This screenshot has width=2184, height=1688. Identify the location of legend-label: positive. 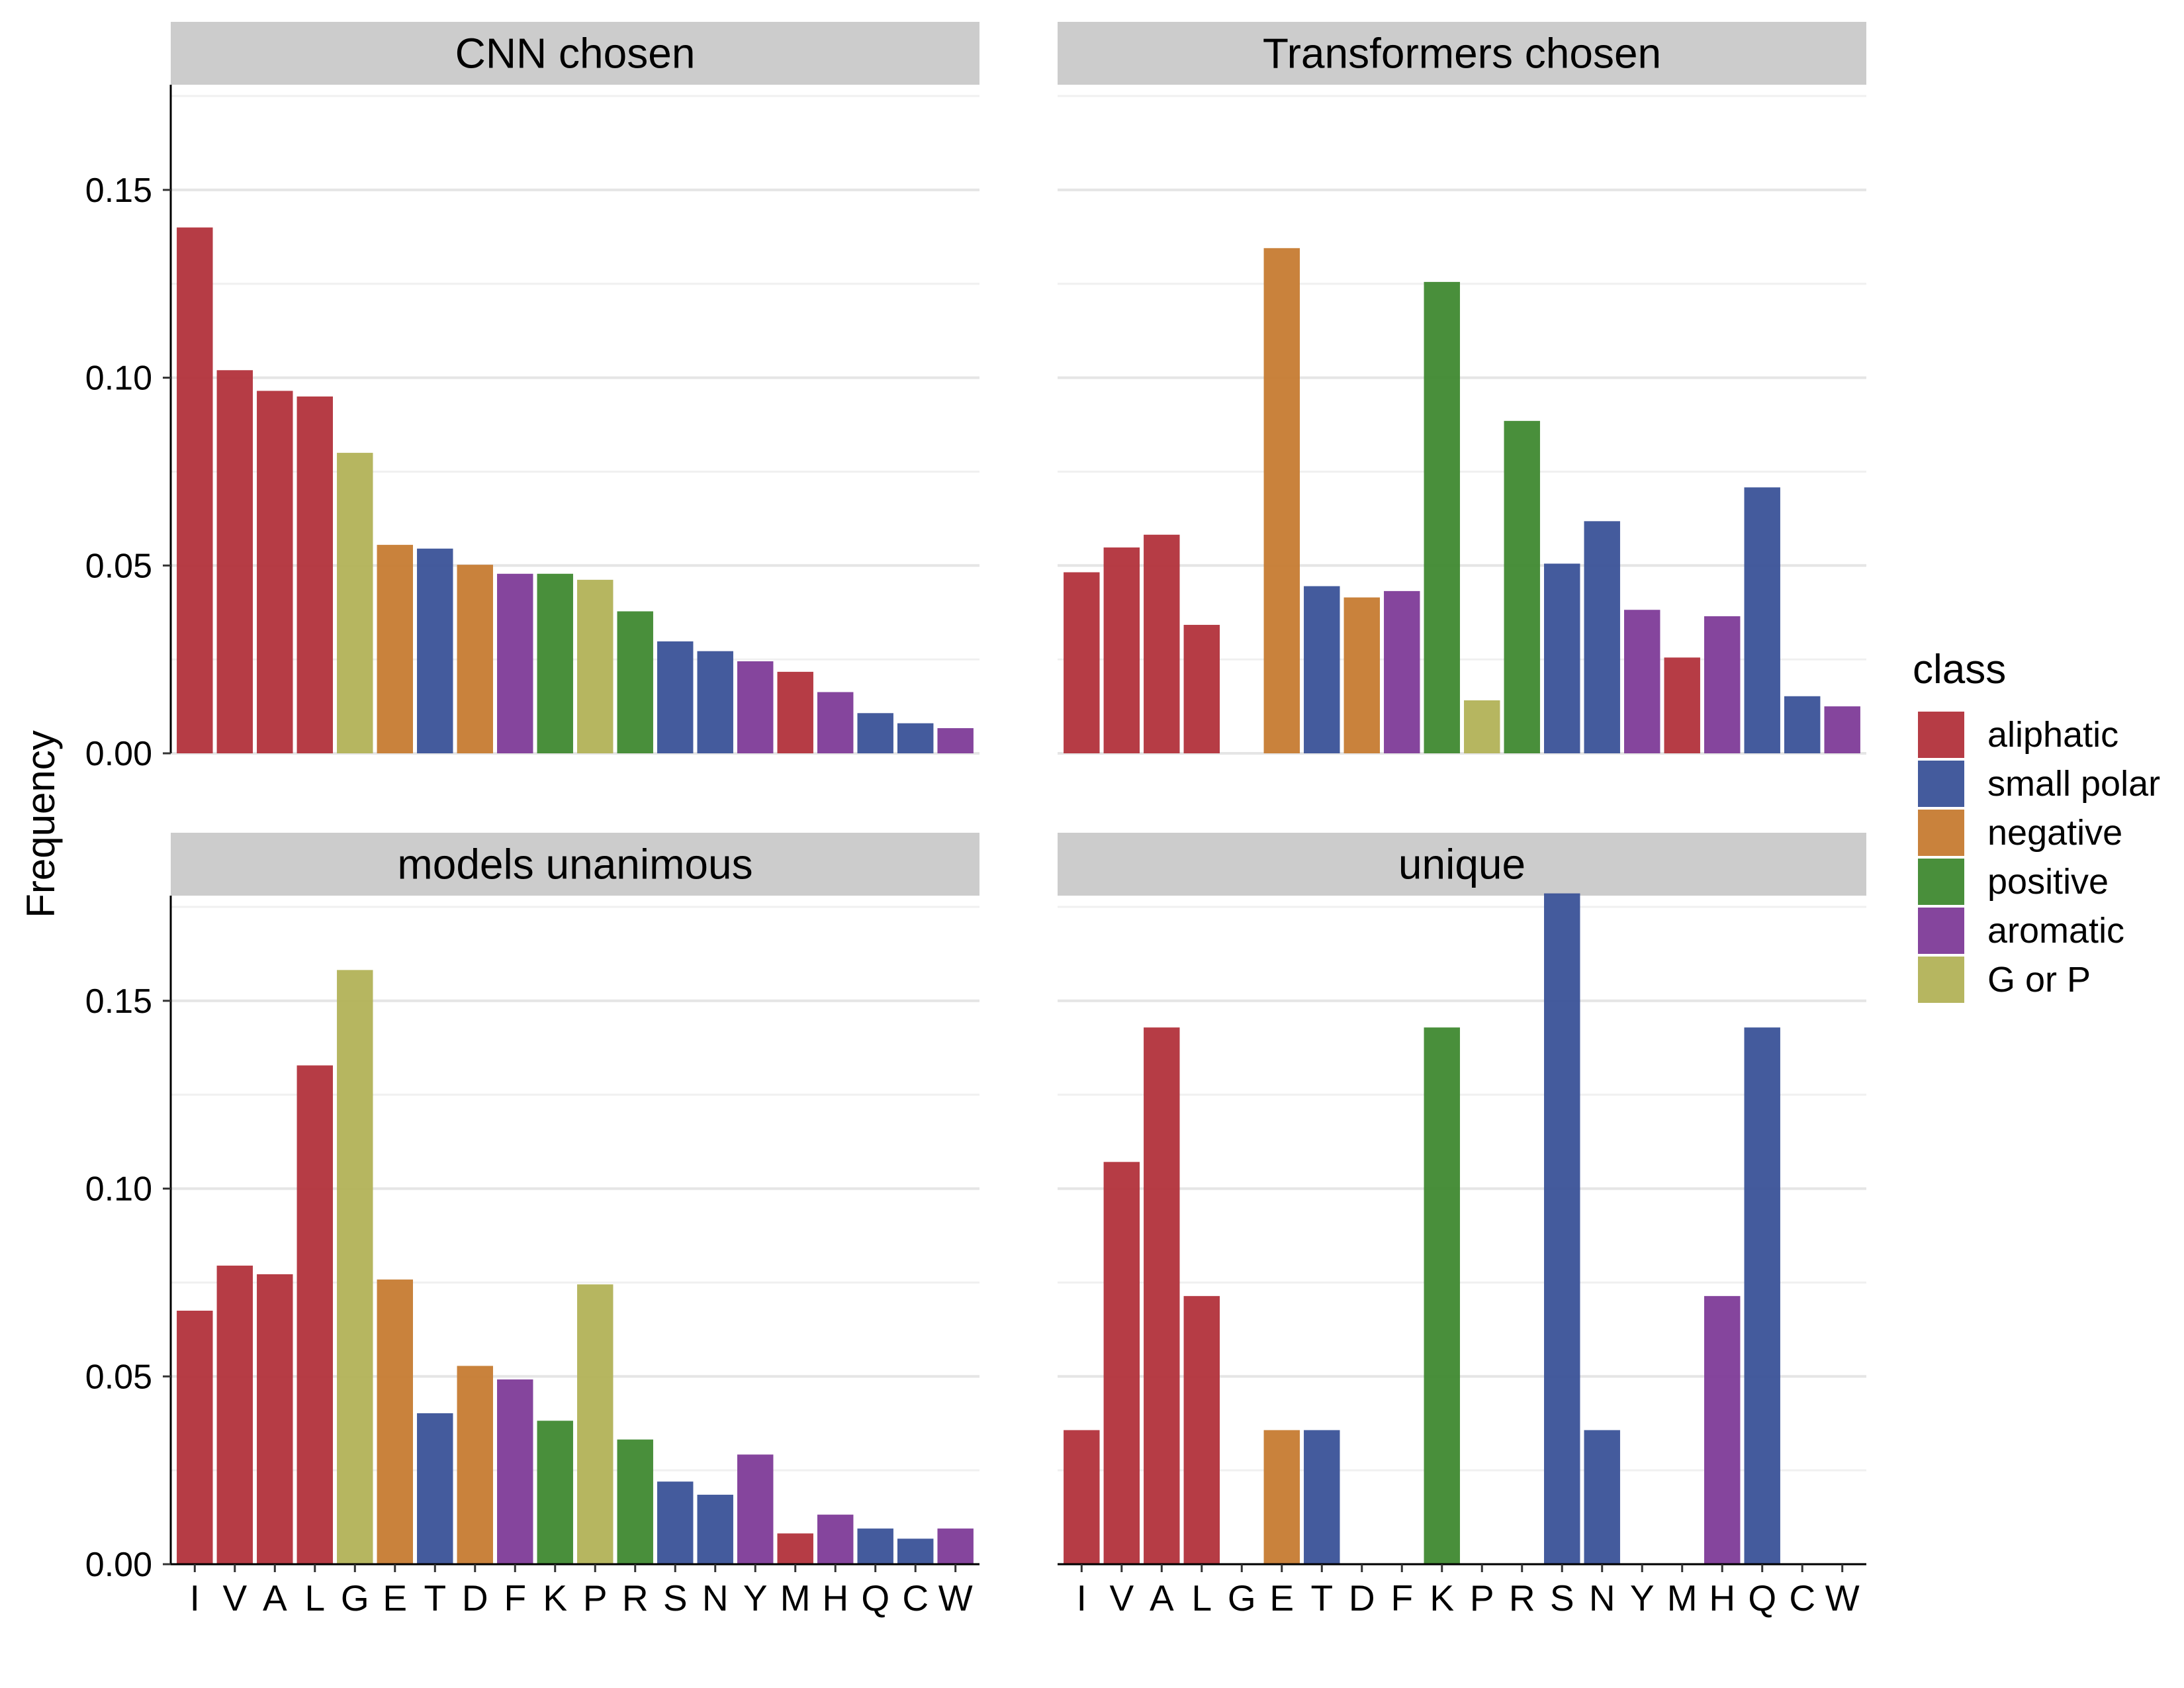
(2048, 882).